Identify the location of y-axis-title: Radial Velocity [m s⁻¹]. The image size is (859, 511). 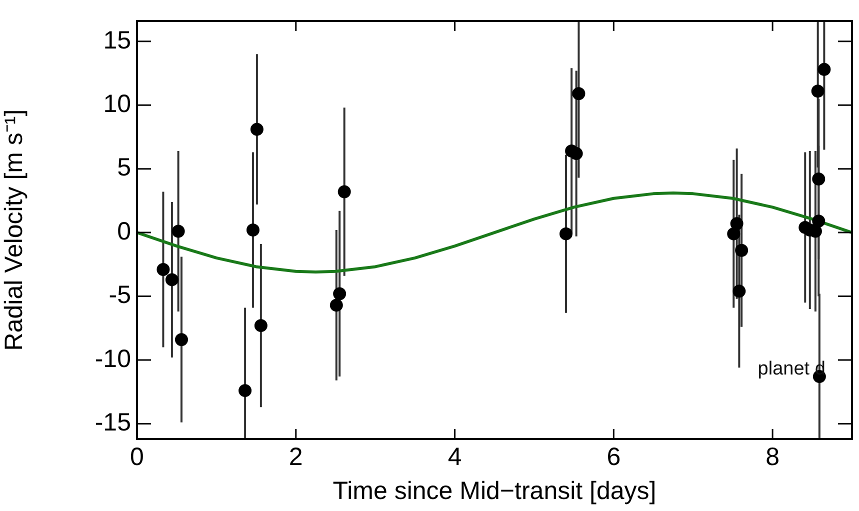
(14, 230).